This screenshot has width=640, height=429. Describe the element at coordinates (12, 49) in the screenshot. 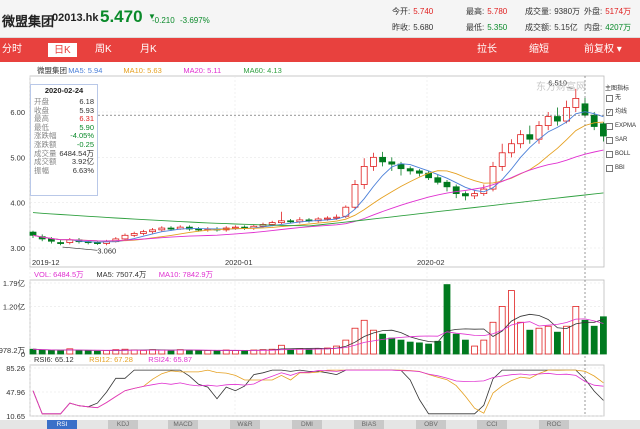

I see `tab-fenshi: 分时` at that location.